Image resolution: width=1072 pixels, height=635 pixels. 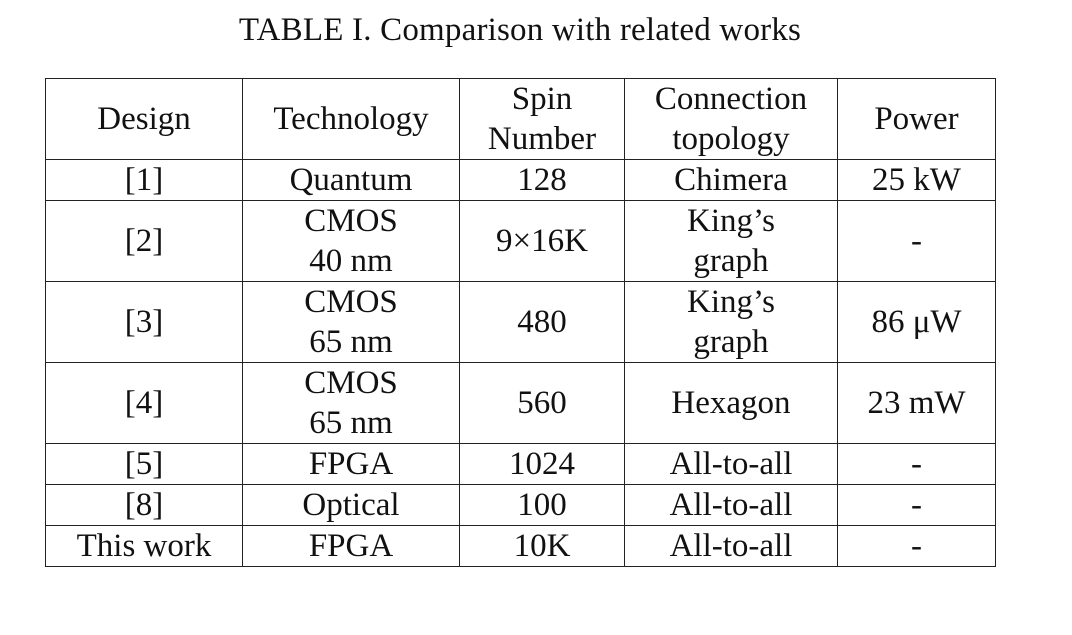 I want to click on cell-technology: Quantum, so click(x=351, y=180).